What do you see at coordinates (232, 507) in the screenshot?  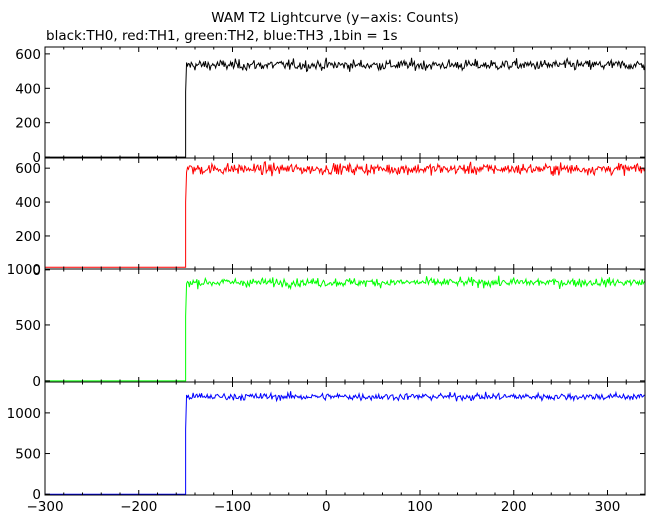 I see `x-tick-label: −100` at bounding box center [232, 507].